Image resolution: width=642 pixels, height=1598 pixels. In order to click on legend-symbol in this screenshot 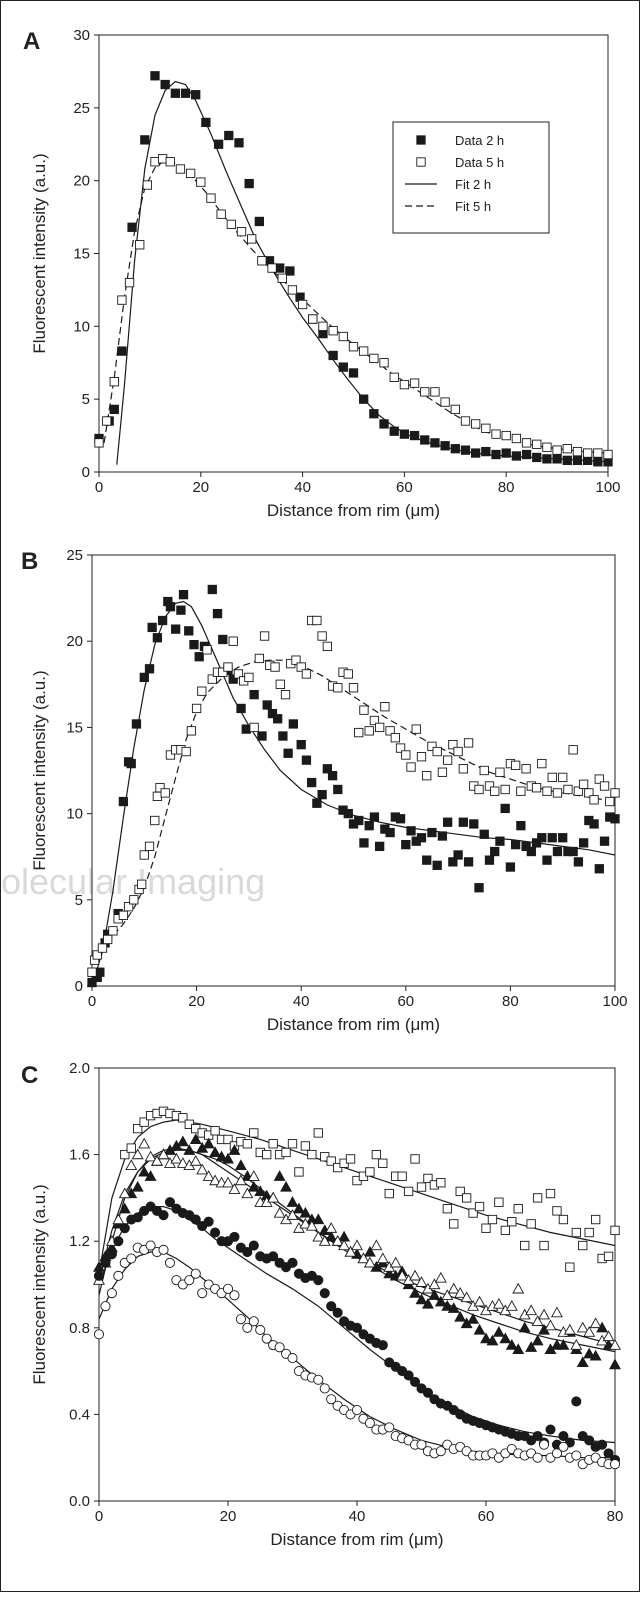, I will do `click(421, 140)`.